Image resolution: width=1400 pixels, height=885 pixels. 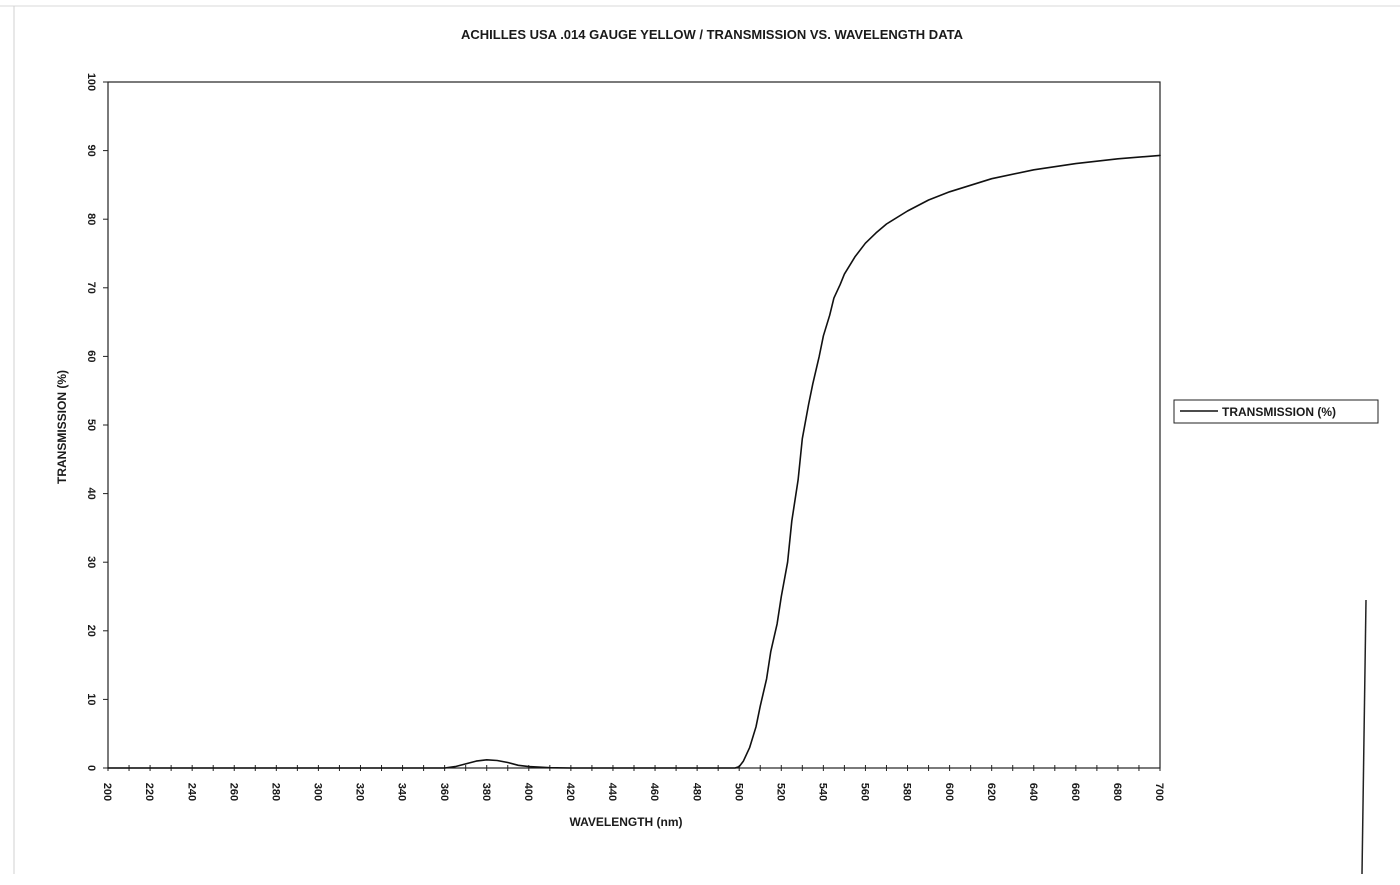 What do you see at coordinates (275, 792) in the screenshot?
I see `x-tick-label: 280` at bounding box center [275, 792].